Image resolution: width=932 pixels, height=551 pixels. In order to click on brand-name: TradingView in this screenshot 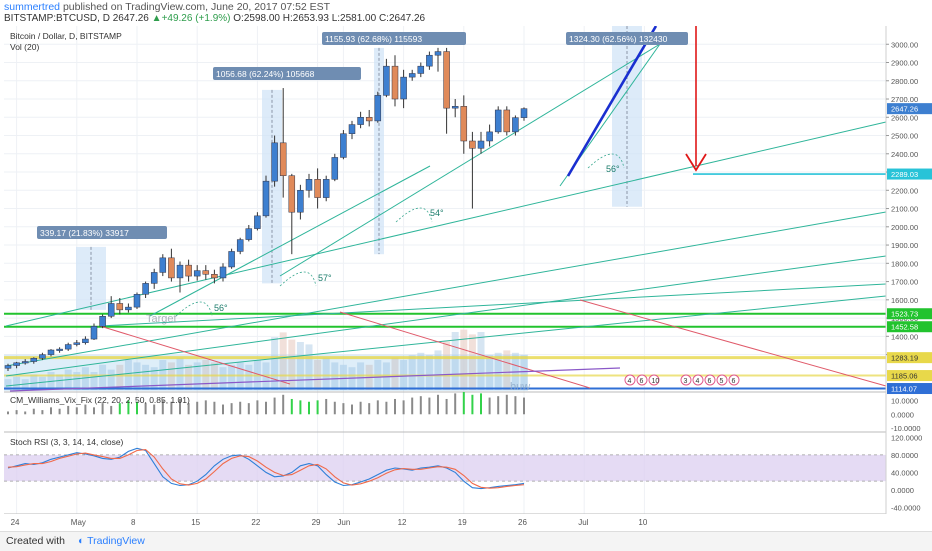, I will do `click(116, 541)`.